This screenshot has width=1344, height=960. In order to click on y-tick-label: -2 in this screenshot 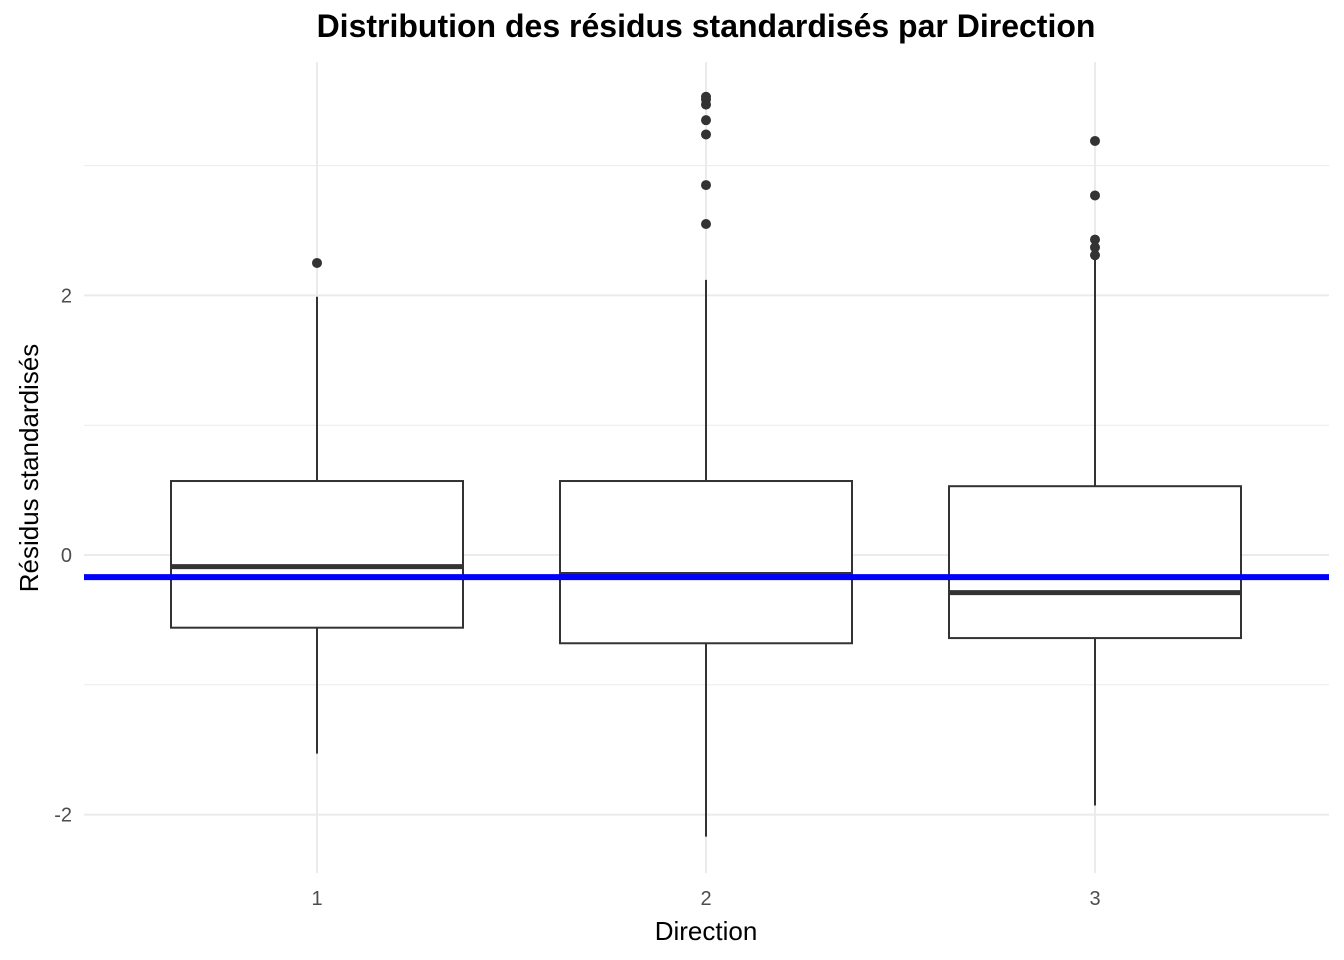, I will do `click(63, 816)`.